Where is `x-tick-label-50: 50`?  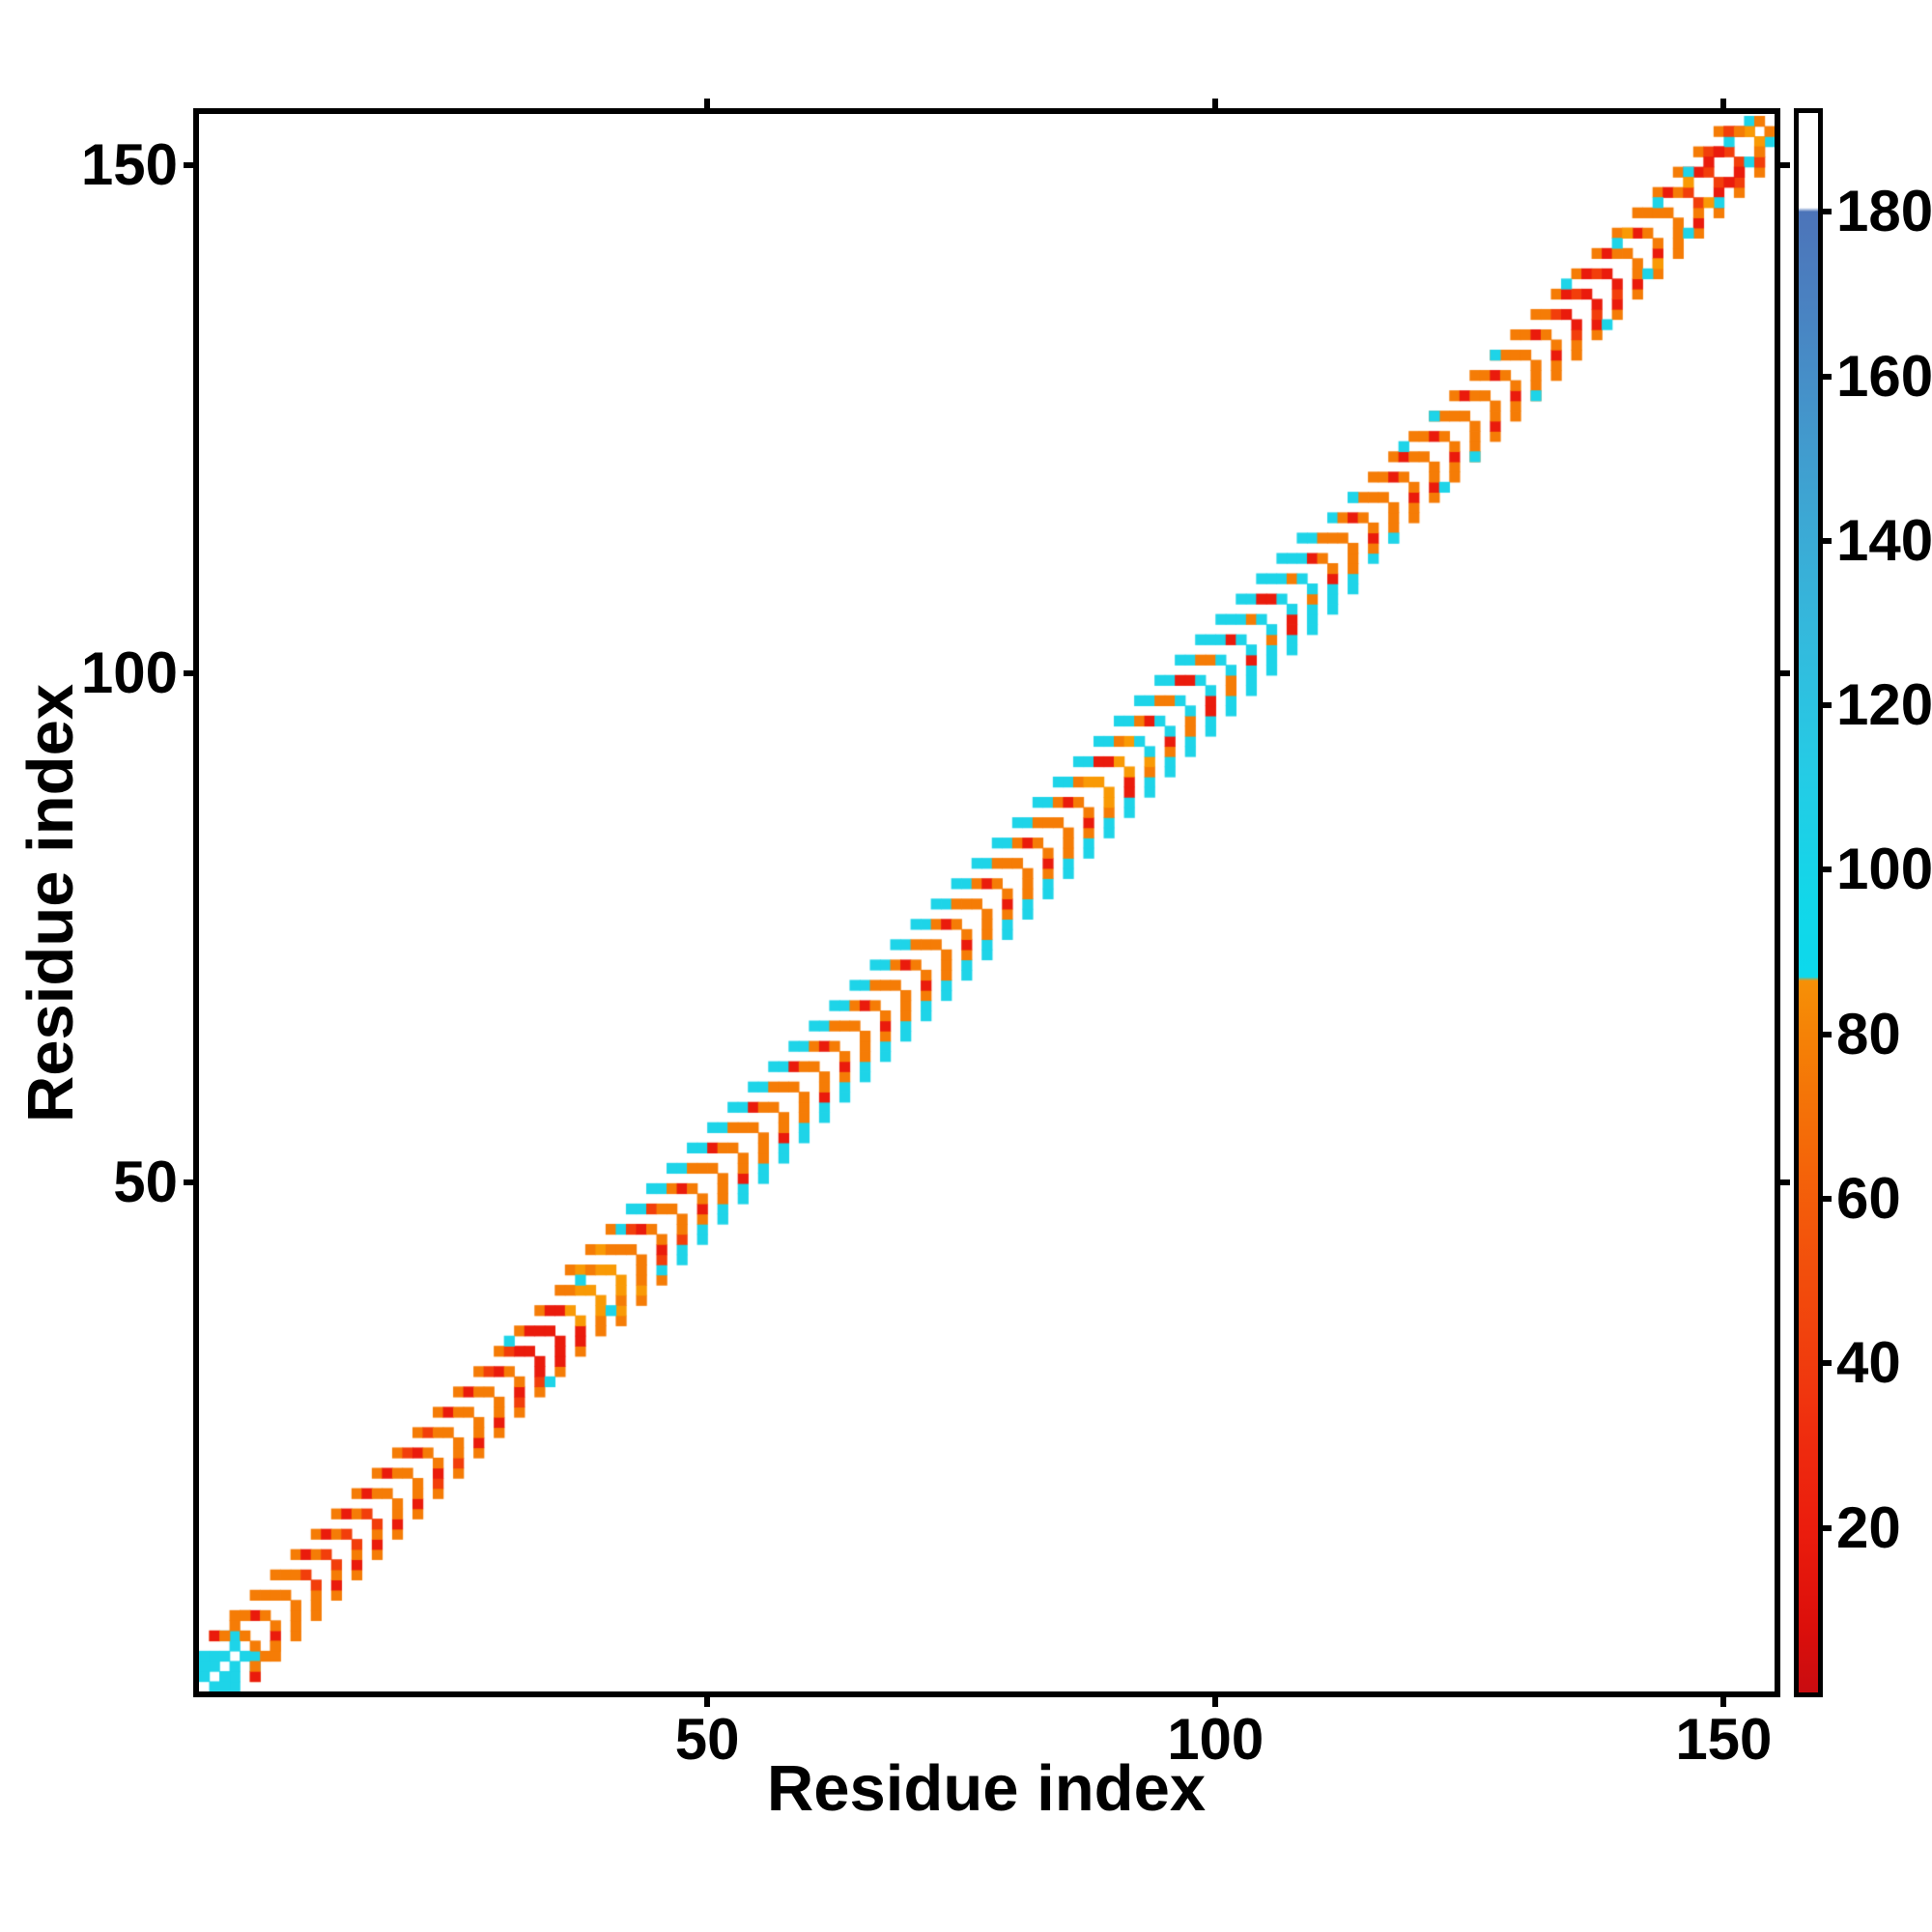
x-tick-label-50: 50 is located at coordinates (707, 1739).